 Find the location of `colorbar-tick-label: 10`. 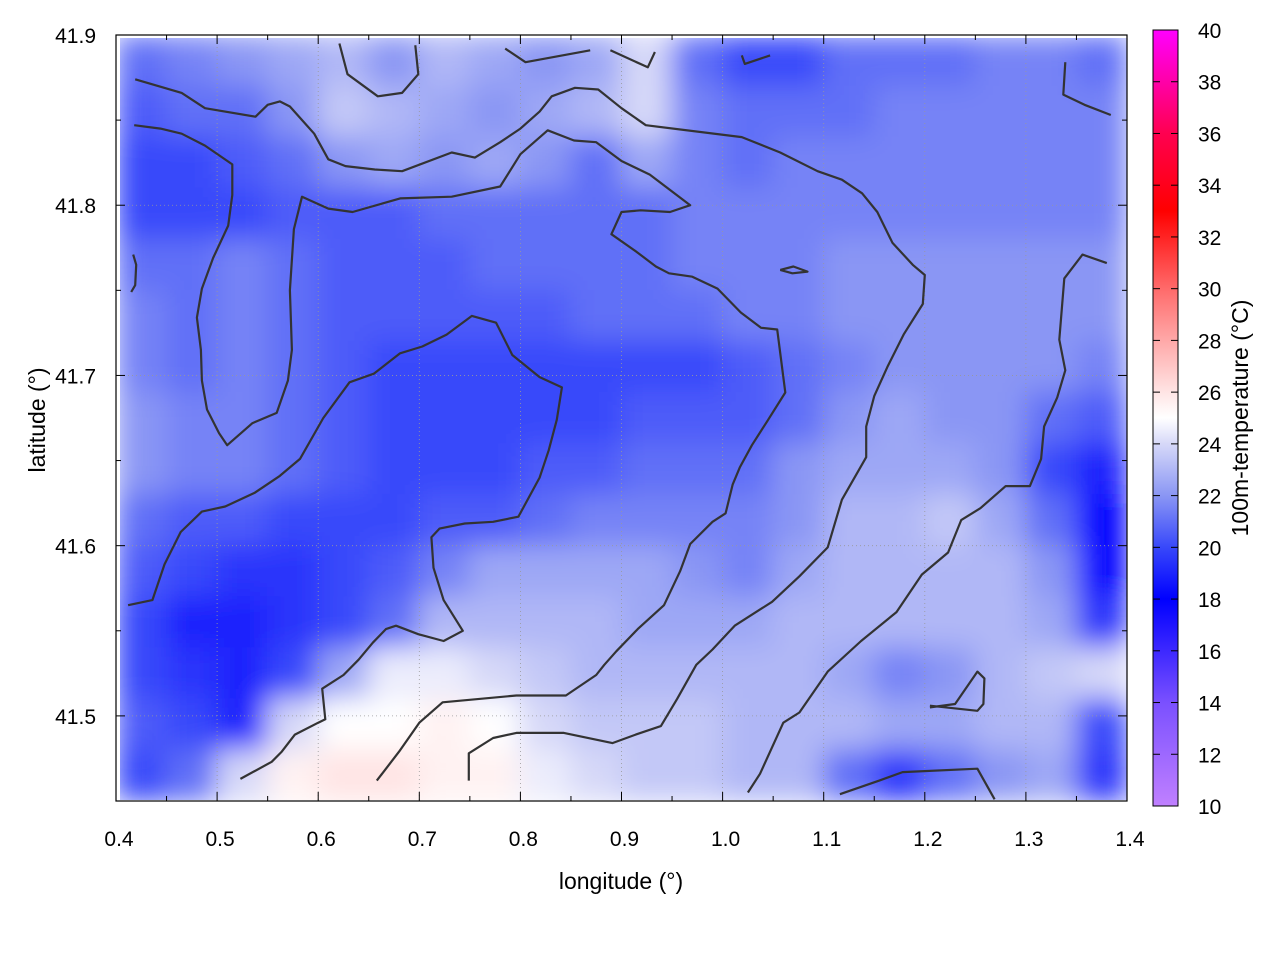

colorbar-tick-label: 10 is located at coordinates (1209, 807).